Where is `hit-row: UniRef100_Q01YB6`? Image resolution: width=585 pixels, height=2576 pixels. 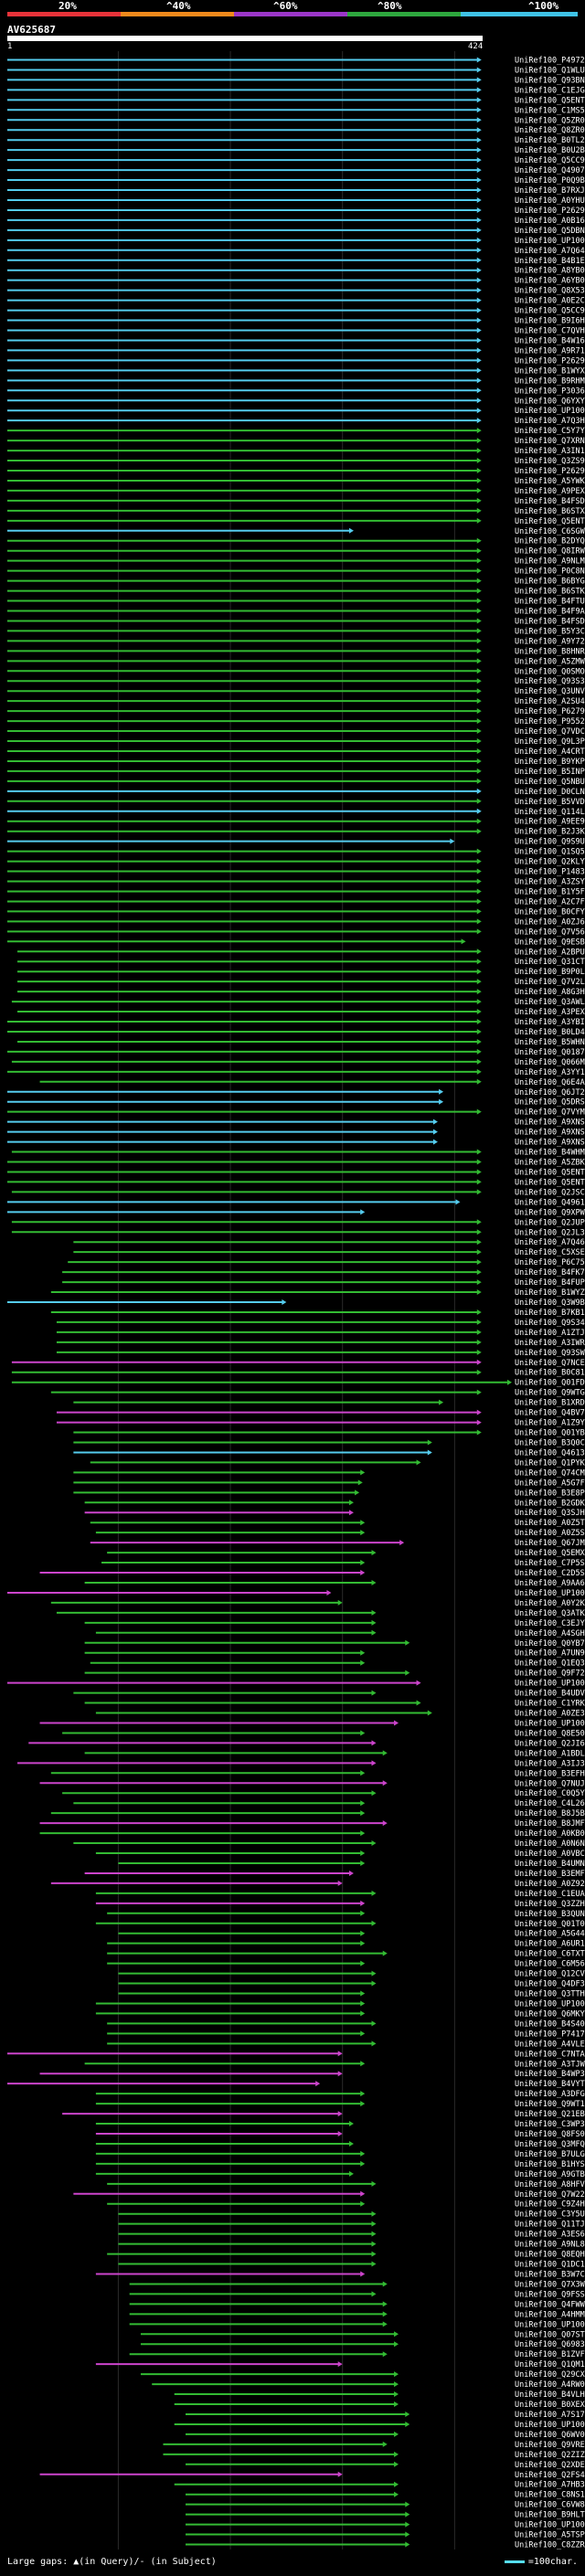
hit-row: UniRef100_Q01YB6 is located at coordinates (329, 1433).